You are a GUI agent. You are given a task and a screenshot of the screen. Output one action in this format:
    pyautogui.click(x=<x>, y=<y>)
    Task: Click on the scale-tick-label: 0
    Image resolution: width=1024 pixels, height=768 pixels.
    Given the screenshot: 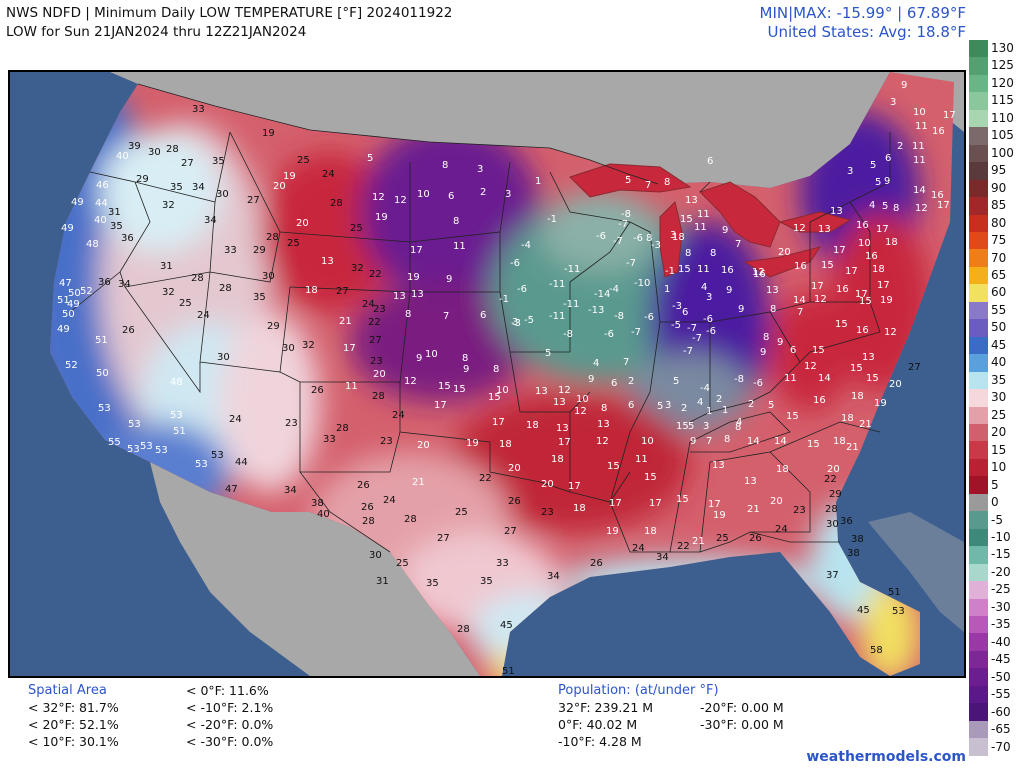 What is the action you would take?
    pyautogui.click(x=995, y=502)
    